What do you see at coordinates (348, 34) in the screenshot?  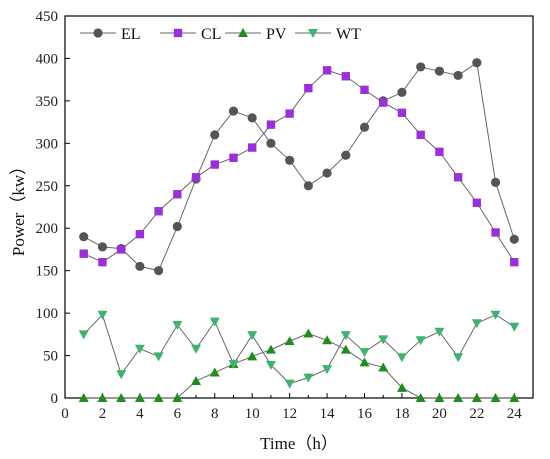 I see `legend-label: WT` at bounding box center [348, 34].